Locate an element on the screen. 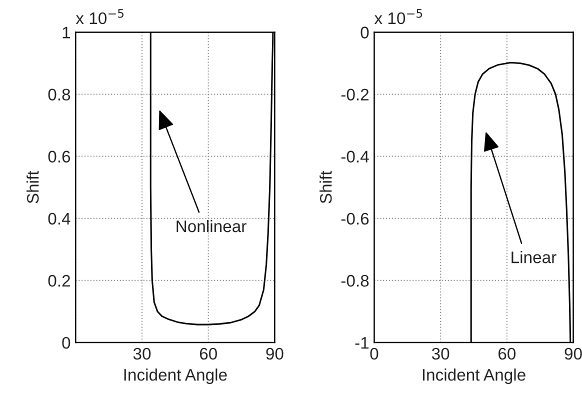 The height and width of the screenshot is (403, 582). y-tick-label: -0.2 is located at coordinates (355, 94).